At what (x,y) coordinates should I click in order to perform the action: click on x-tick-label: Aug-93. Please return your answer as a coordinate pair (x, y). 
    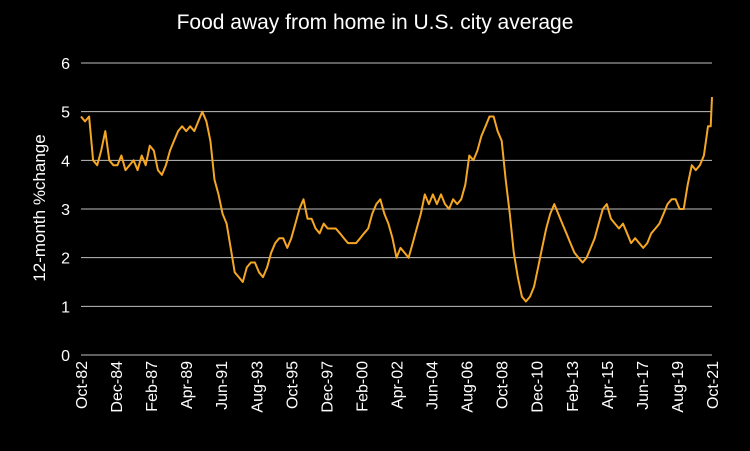
    Looking at the image, I should click on (257, 387).